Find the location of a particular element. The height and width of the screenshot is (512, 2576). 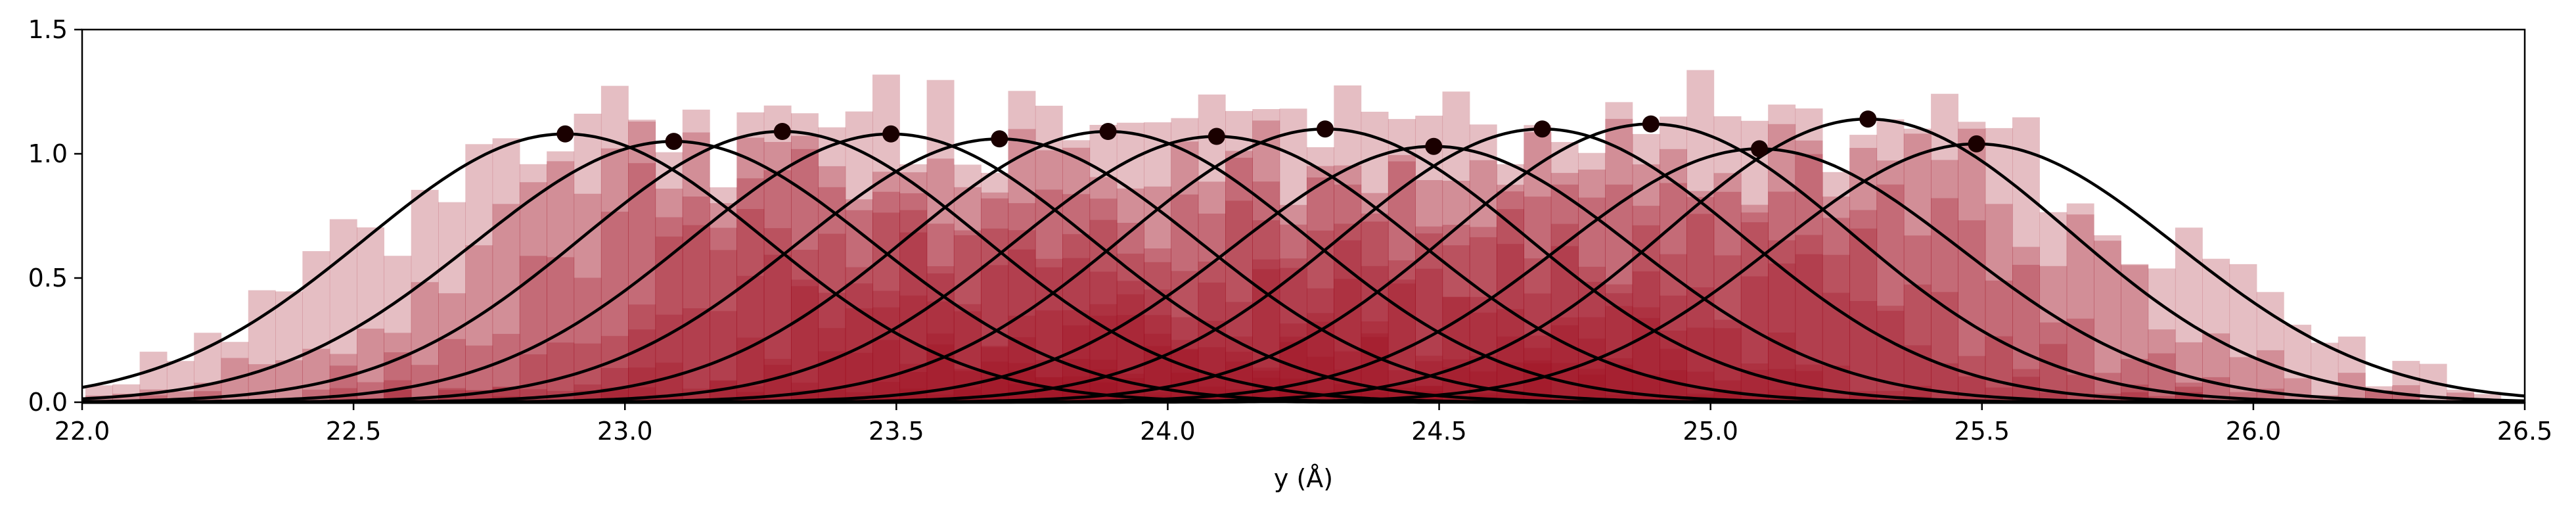

x-tick-label: 22.5 is located at coordinates (354, 431).